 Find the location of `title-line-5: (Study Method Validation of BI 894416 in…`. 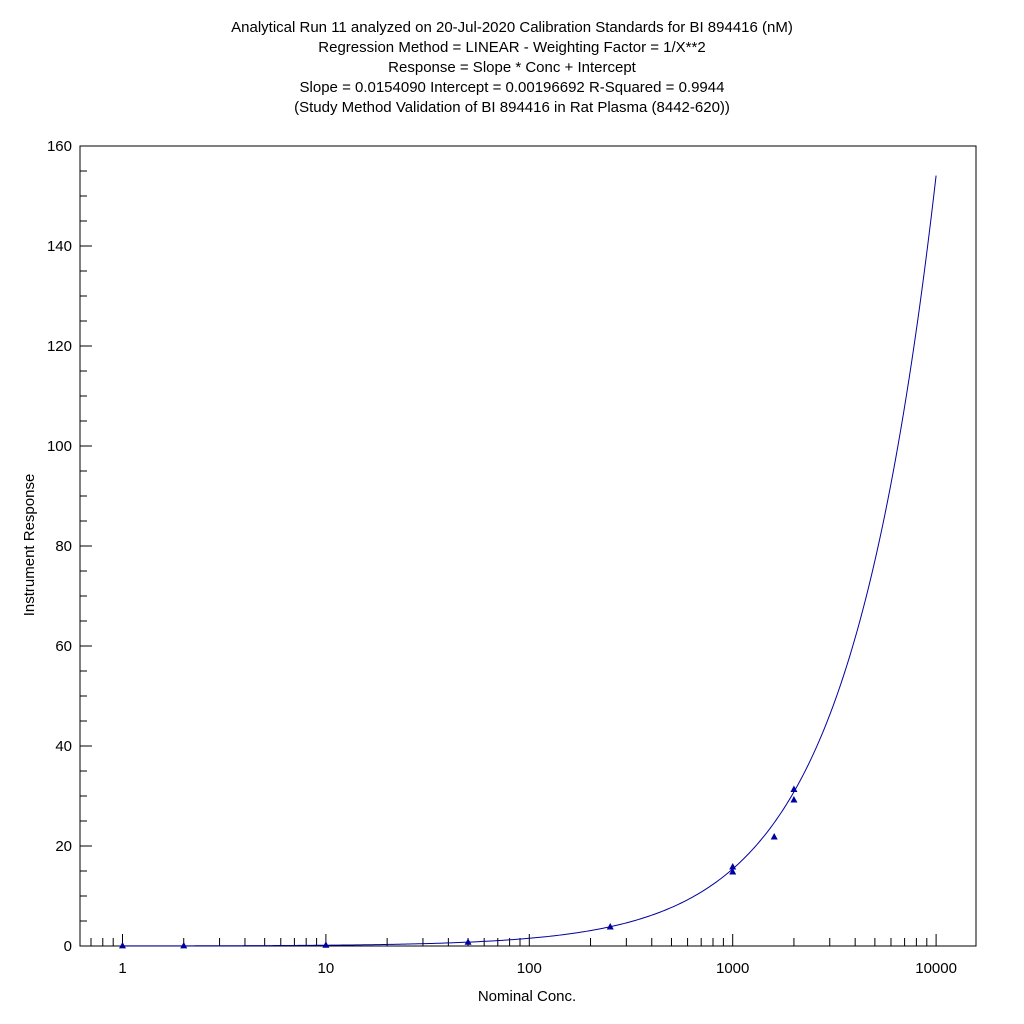

title-line-5: (Study Method Validation of BI 894416 in… is located at coordinates (512, 107).